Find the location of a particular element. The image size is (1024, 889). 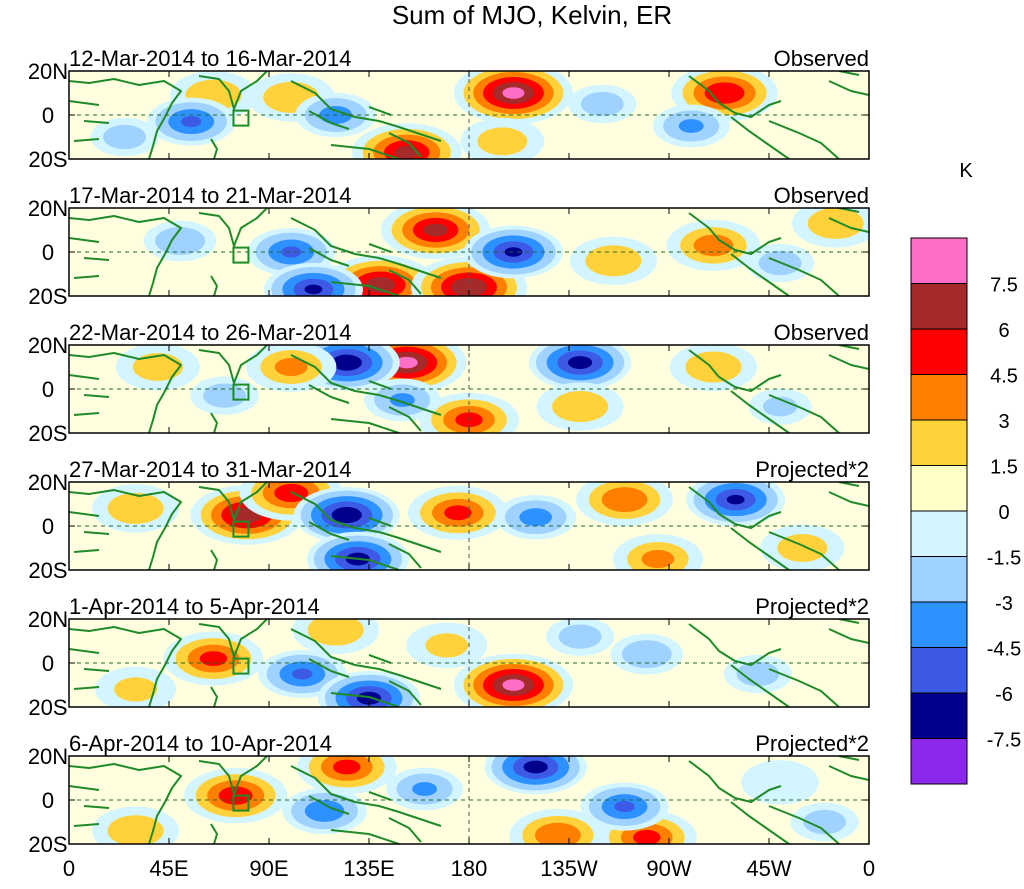

colorbar-label: 0 is located at coordinates (1003, 513).